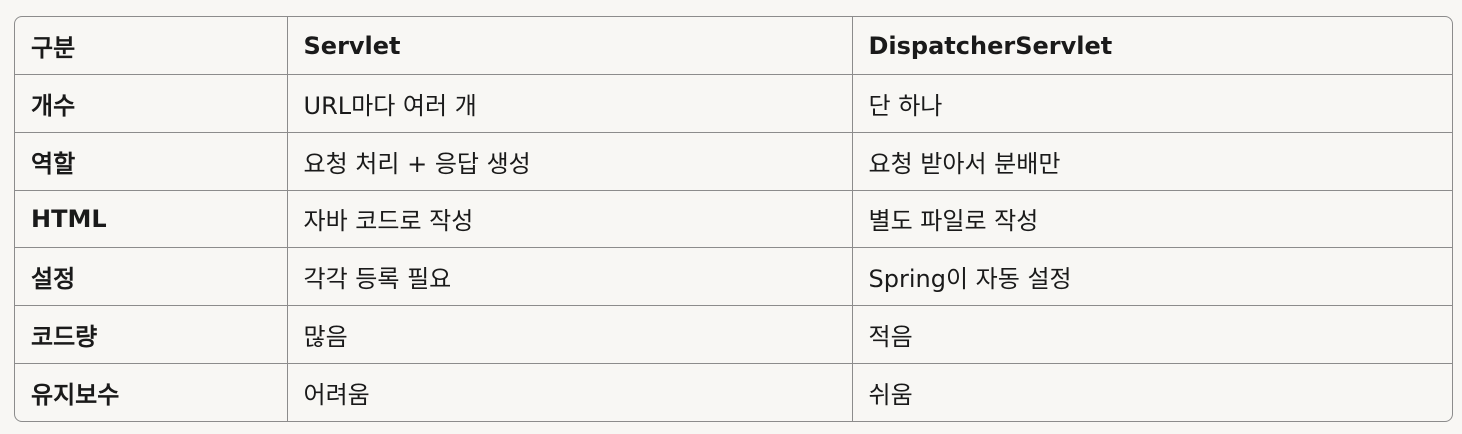 This screenshot has width=1462, height=434. I want to click on table-row: 유지보수 어려움 쉬움, so click(733, 392).